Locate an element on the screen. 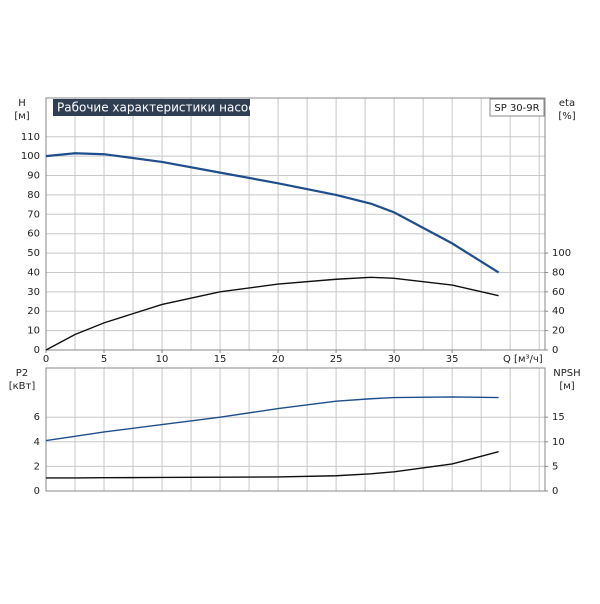  x-tick-label: 25 is located at coordinates (336, 359).